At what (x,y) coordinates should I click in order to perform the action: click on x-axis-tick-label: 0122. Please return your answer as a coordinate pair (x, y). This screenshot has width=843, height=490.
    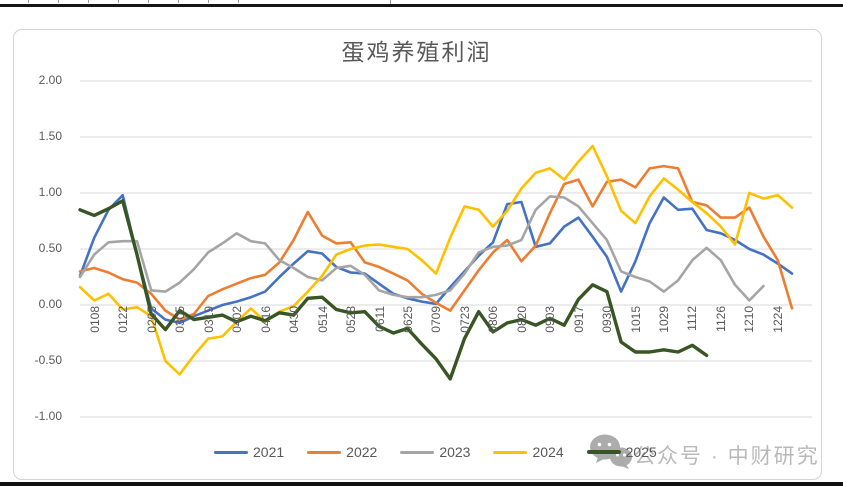
    Looking at the image, I should click on (123, 319).